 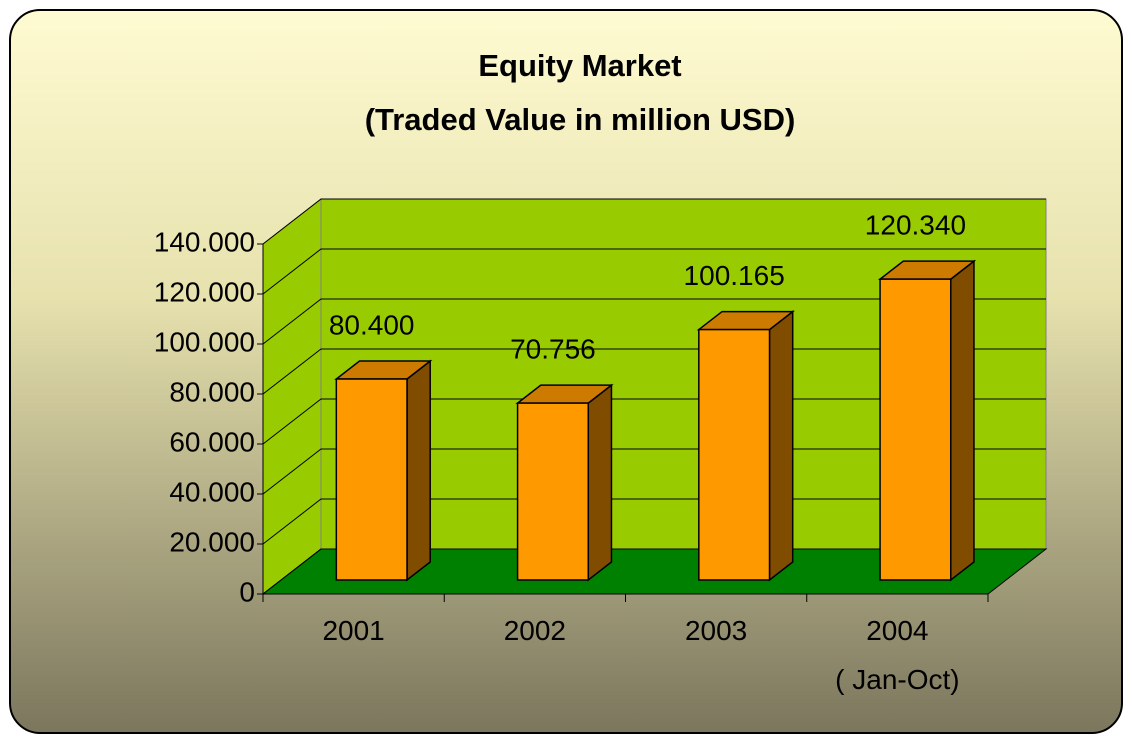 What do you see at coordinates (897, 655) in the screenshot?
I see `x-tick-label: 2004 ( Jan-Oct)` at bounding box center [897, 655].